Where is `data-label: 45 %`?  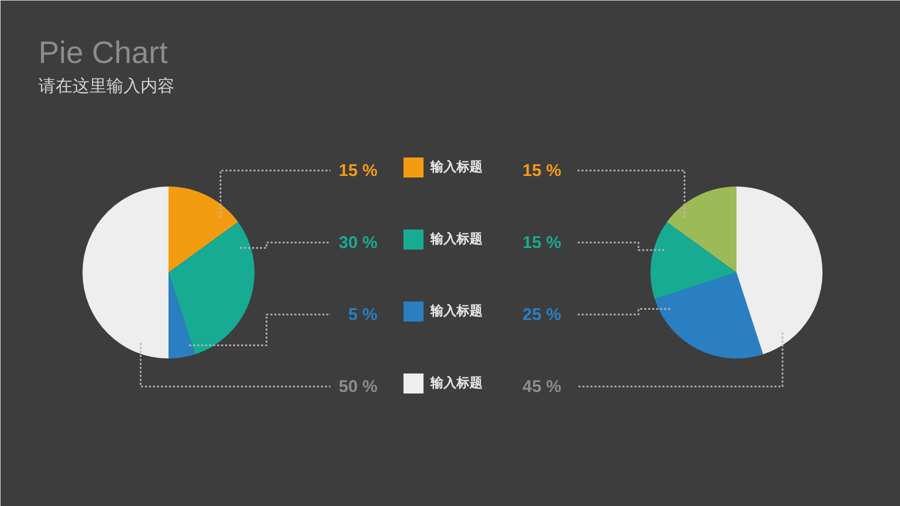 data-label: 45 % is located at coordinates (542, 386).